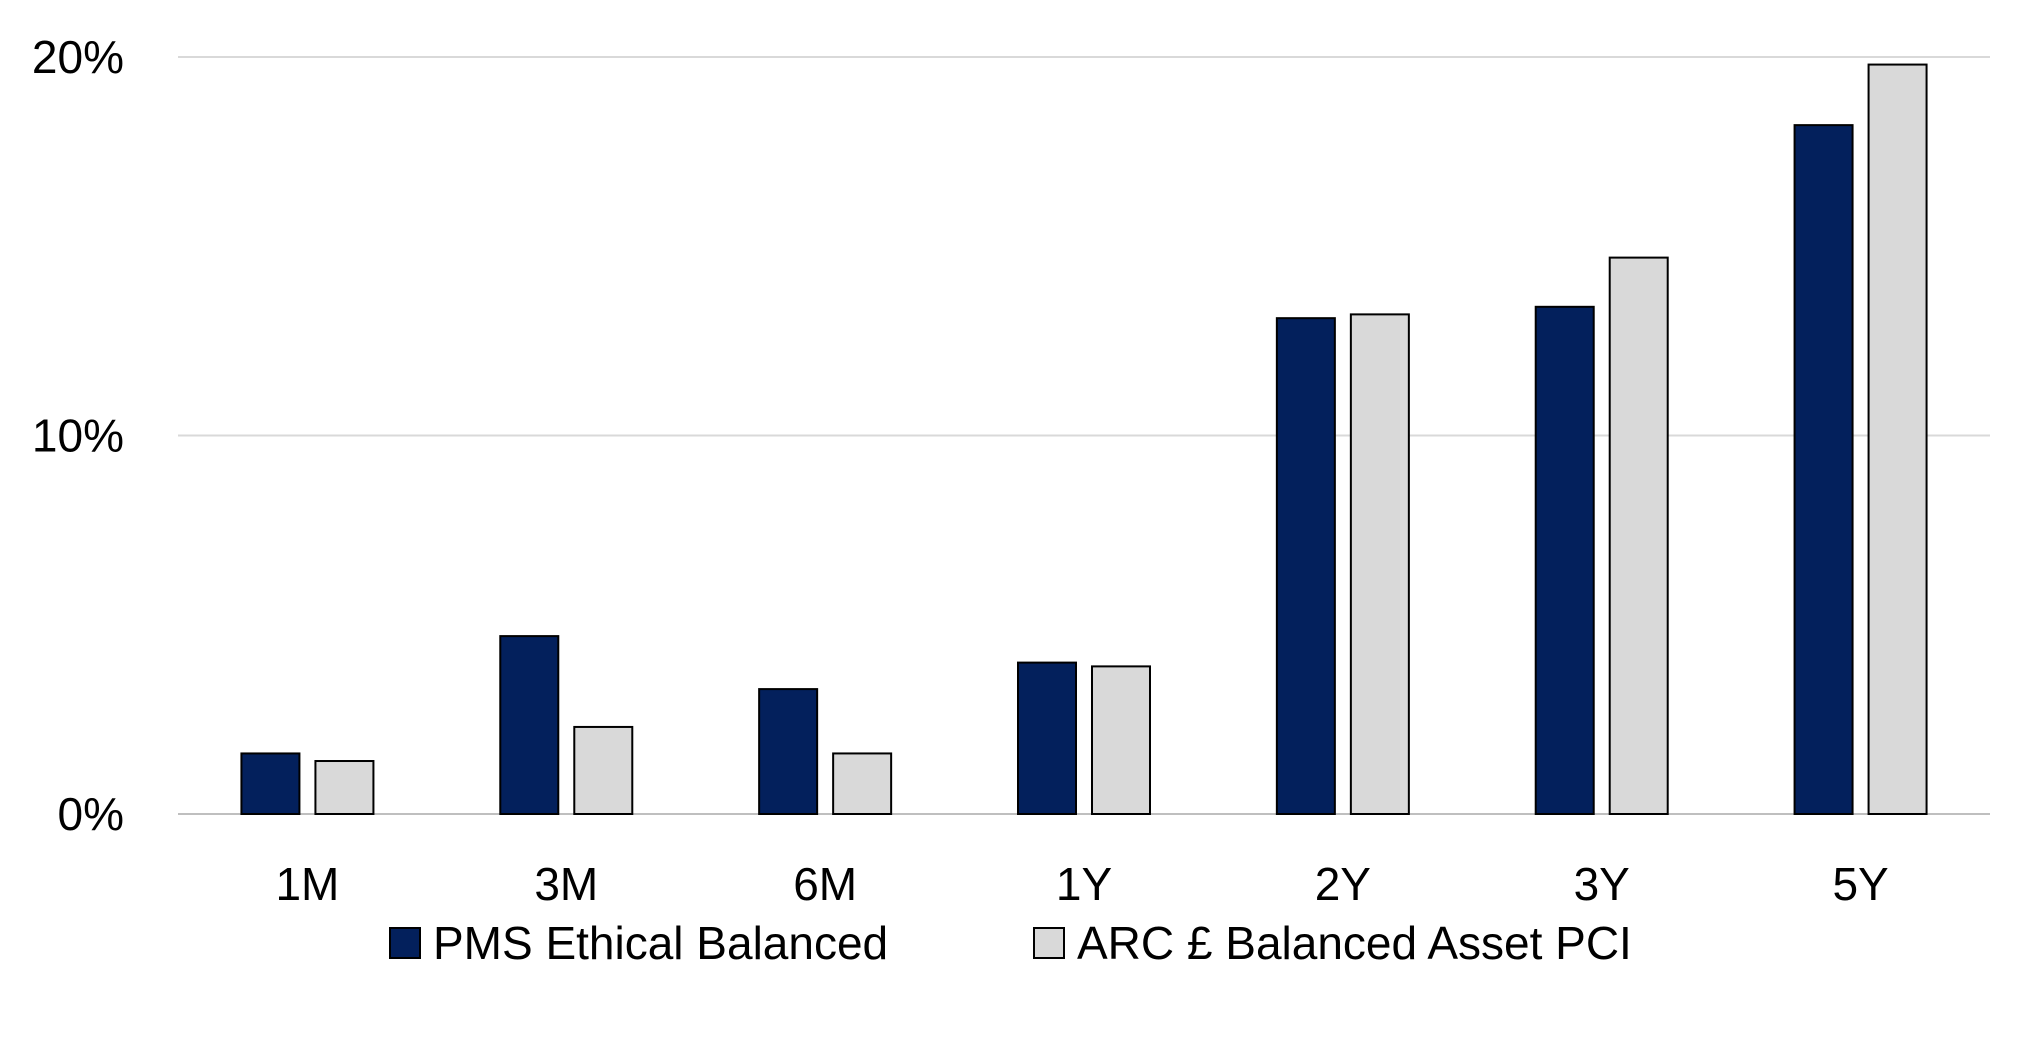 The width and height of the screenshot is (2018, 1059). I want to click on x-tick-label: 1Y, so click(1084, 884).